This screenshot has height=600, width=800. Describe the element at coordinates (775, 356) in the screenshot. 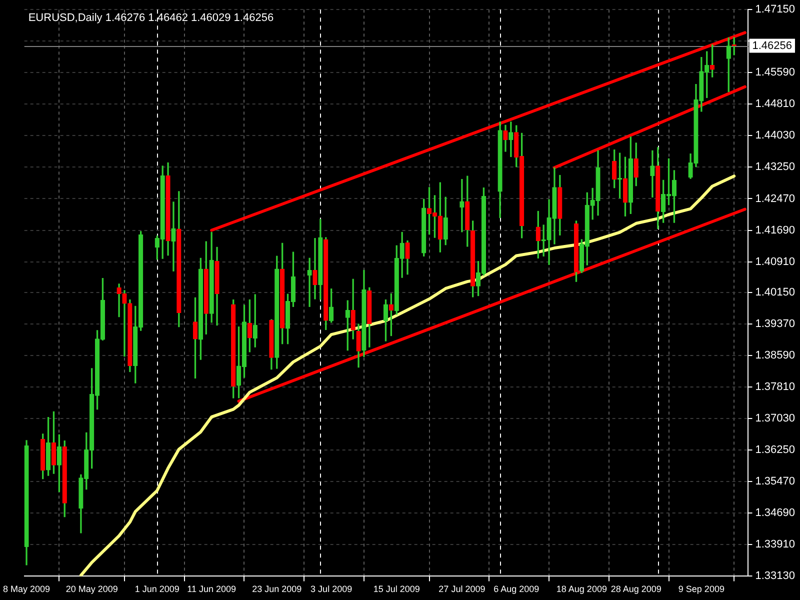

I see `y-tick-label: 1.38590` at that location.